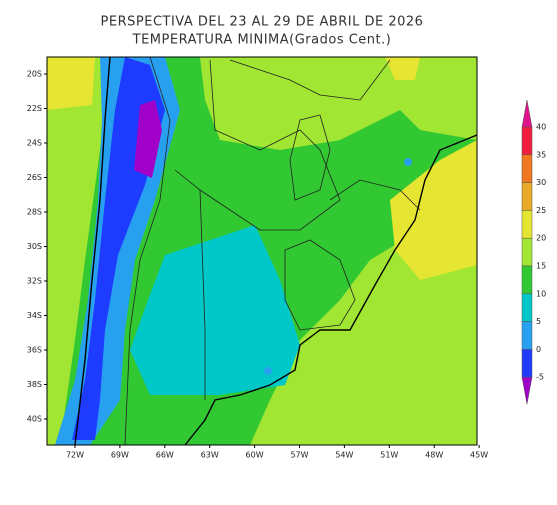  I want to click on colorbar-label: 0, so click(538, 349).